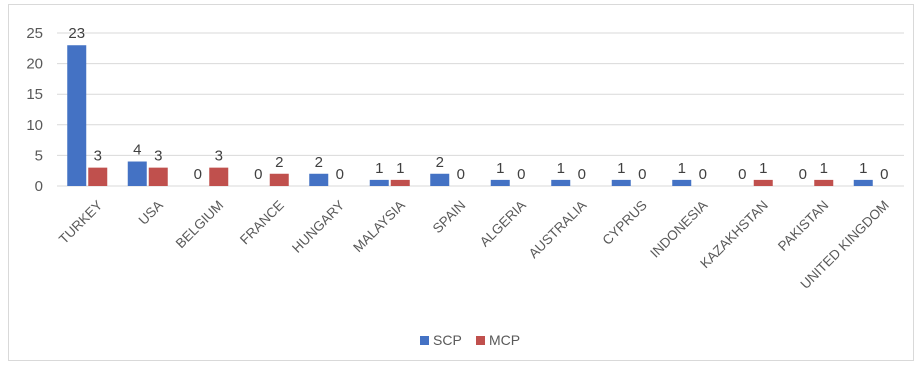 Image resolution: width=924 pixels, height=367 pixels. I want to click on data-label-scp-belgium: 0, so click(198, 174).